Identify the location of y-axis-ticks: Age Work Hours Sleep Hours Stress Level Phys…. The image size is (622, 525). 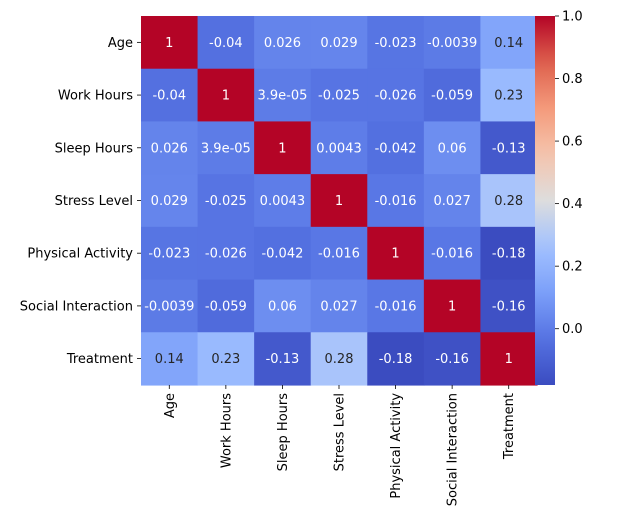
(80, 201).